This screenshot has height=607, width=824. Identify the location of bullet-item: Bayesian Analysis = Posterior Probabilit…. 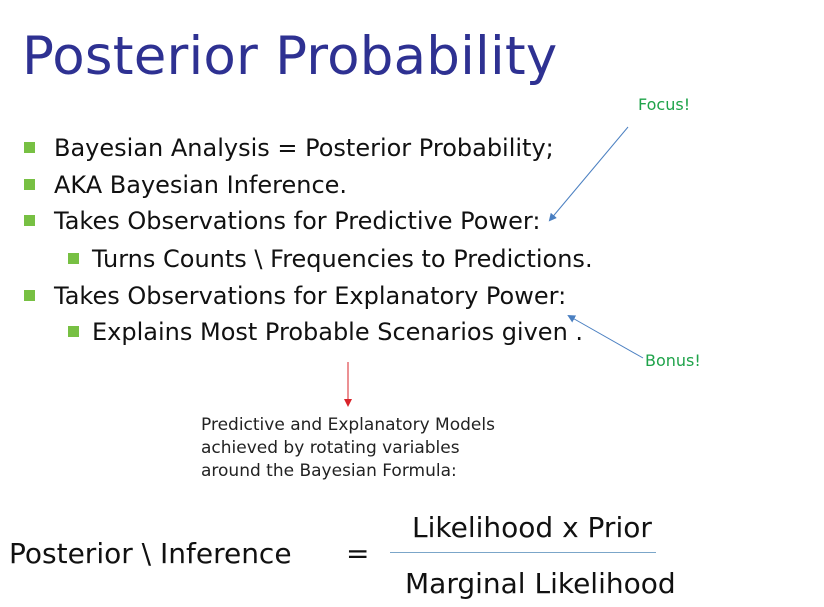
(289, 148).